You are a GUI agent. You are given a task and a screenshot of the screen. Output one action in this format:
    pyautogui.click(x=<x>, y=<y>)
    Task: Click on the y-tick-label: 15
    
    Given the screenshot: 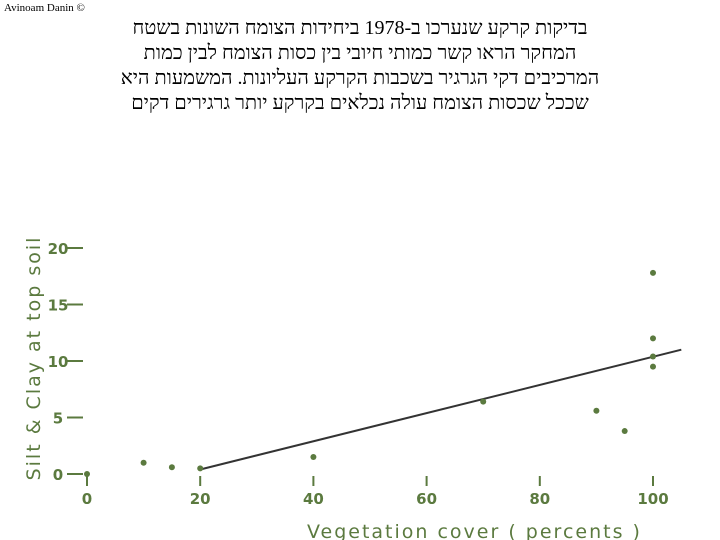 What is the action you would take?
    pyautogui.click(x=58, y=306)
    